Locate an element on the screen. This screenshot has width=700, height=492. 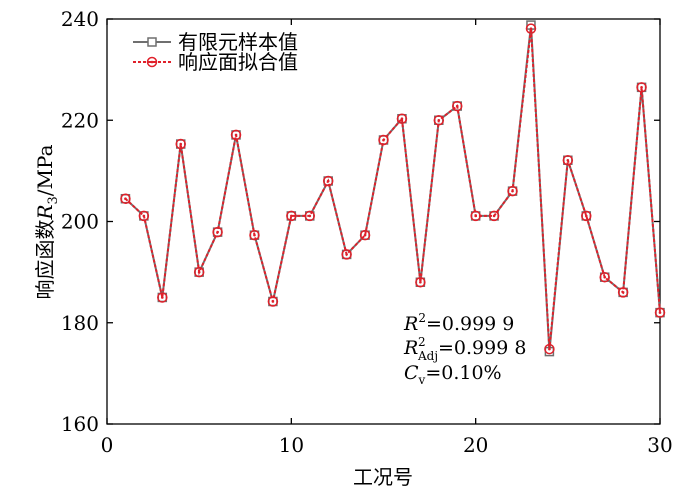
stat-cv-symbol: C is located at coordinates (411, 373).